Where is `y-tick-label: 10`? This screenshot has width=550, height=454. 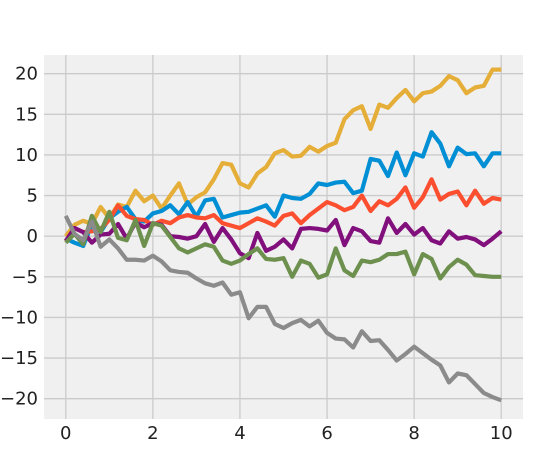
y-tick-label: 10 is located at coordinates (26, 155).